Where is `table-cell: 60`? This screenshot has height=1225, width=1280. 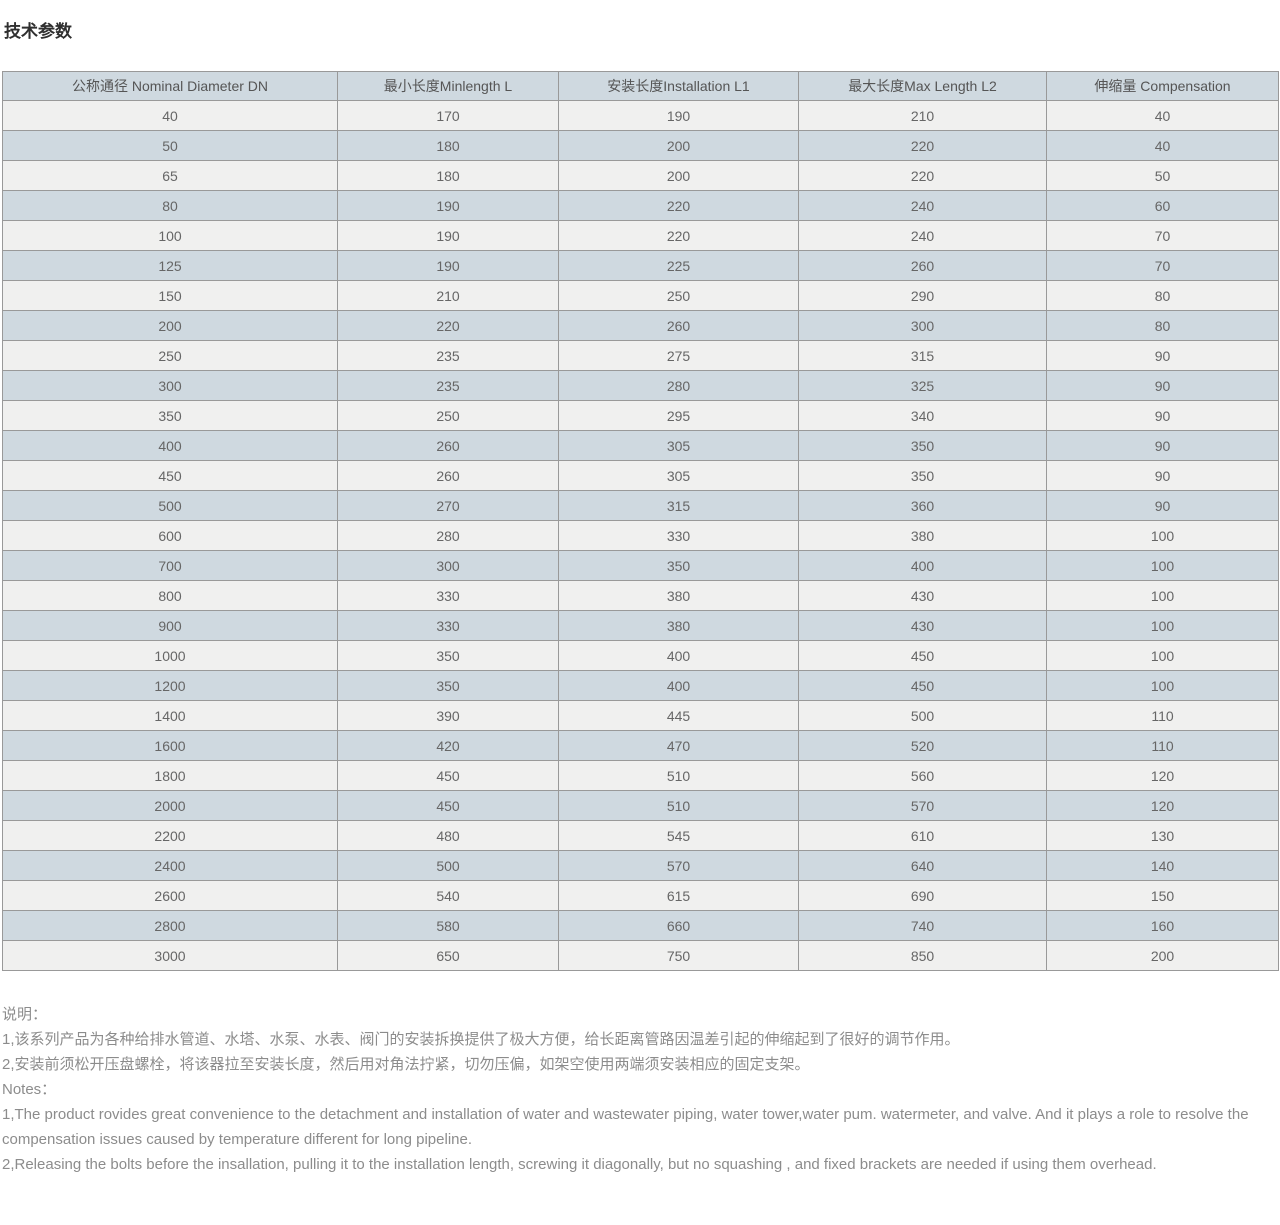
table-cell: 60 is located at coordinates (1162, 205).